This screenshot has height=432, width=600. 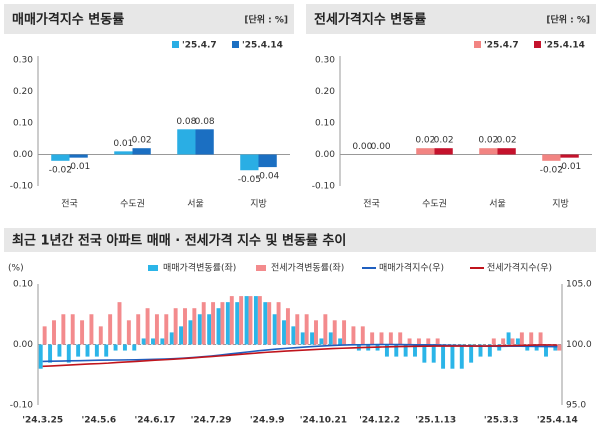 I want to click on data-label: -0.04, so click(x=268, y=177).